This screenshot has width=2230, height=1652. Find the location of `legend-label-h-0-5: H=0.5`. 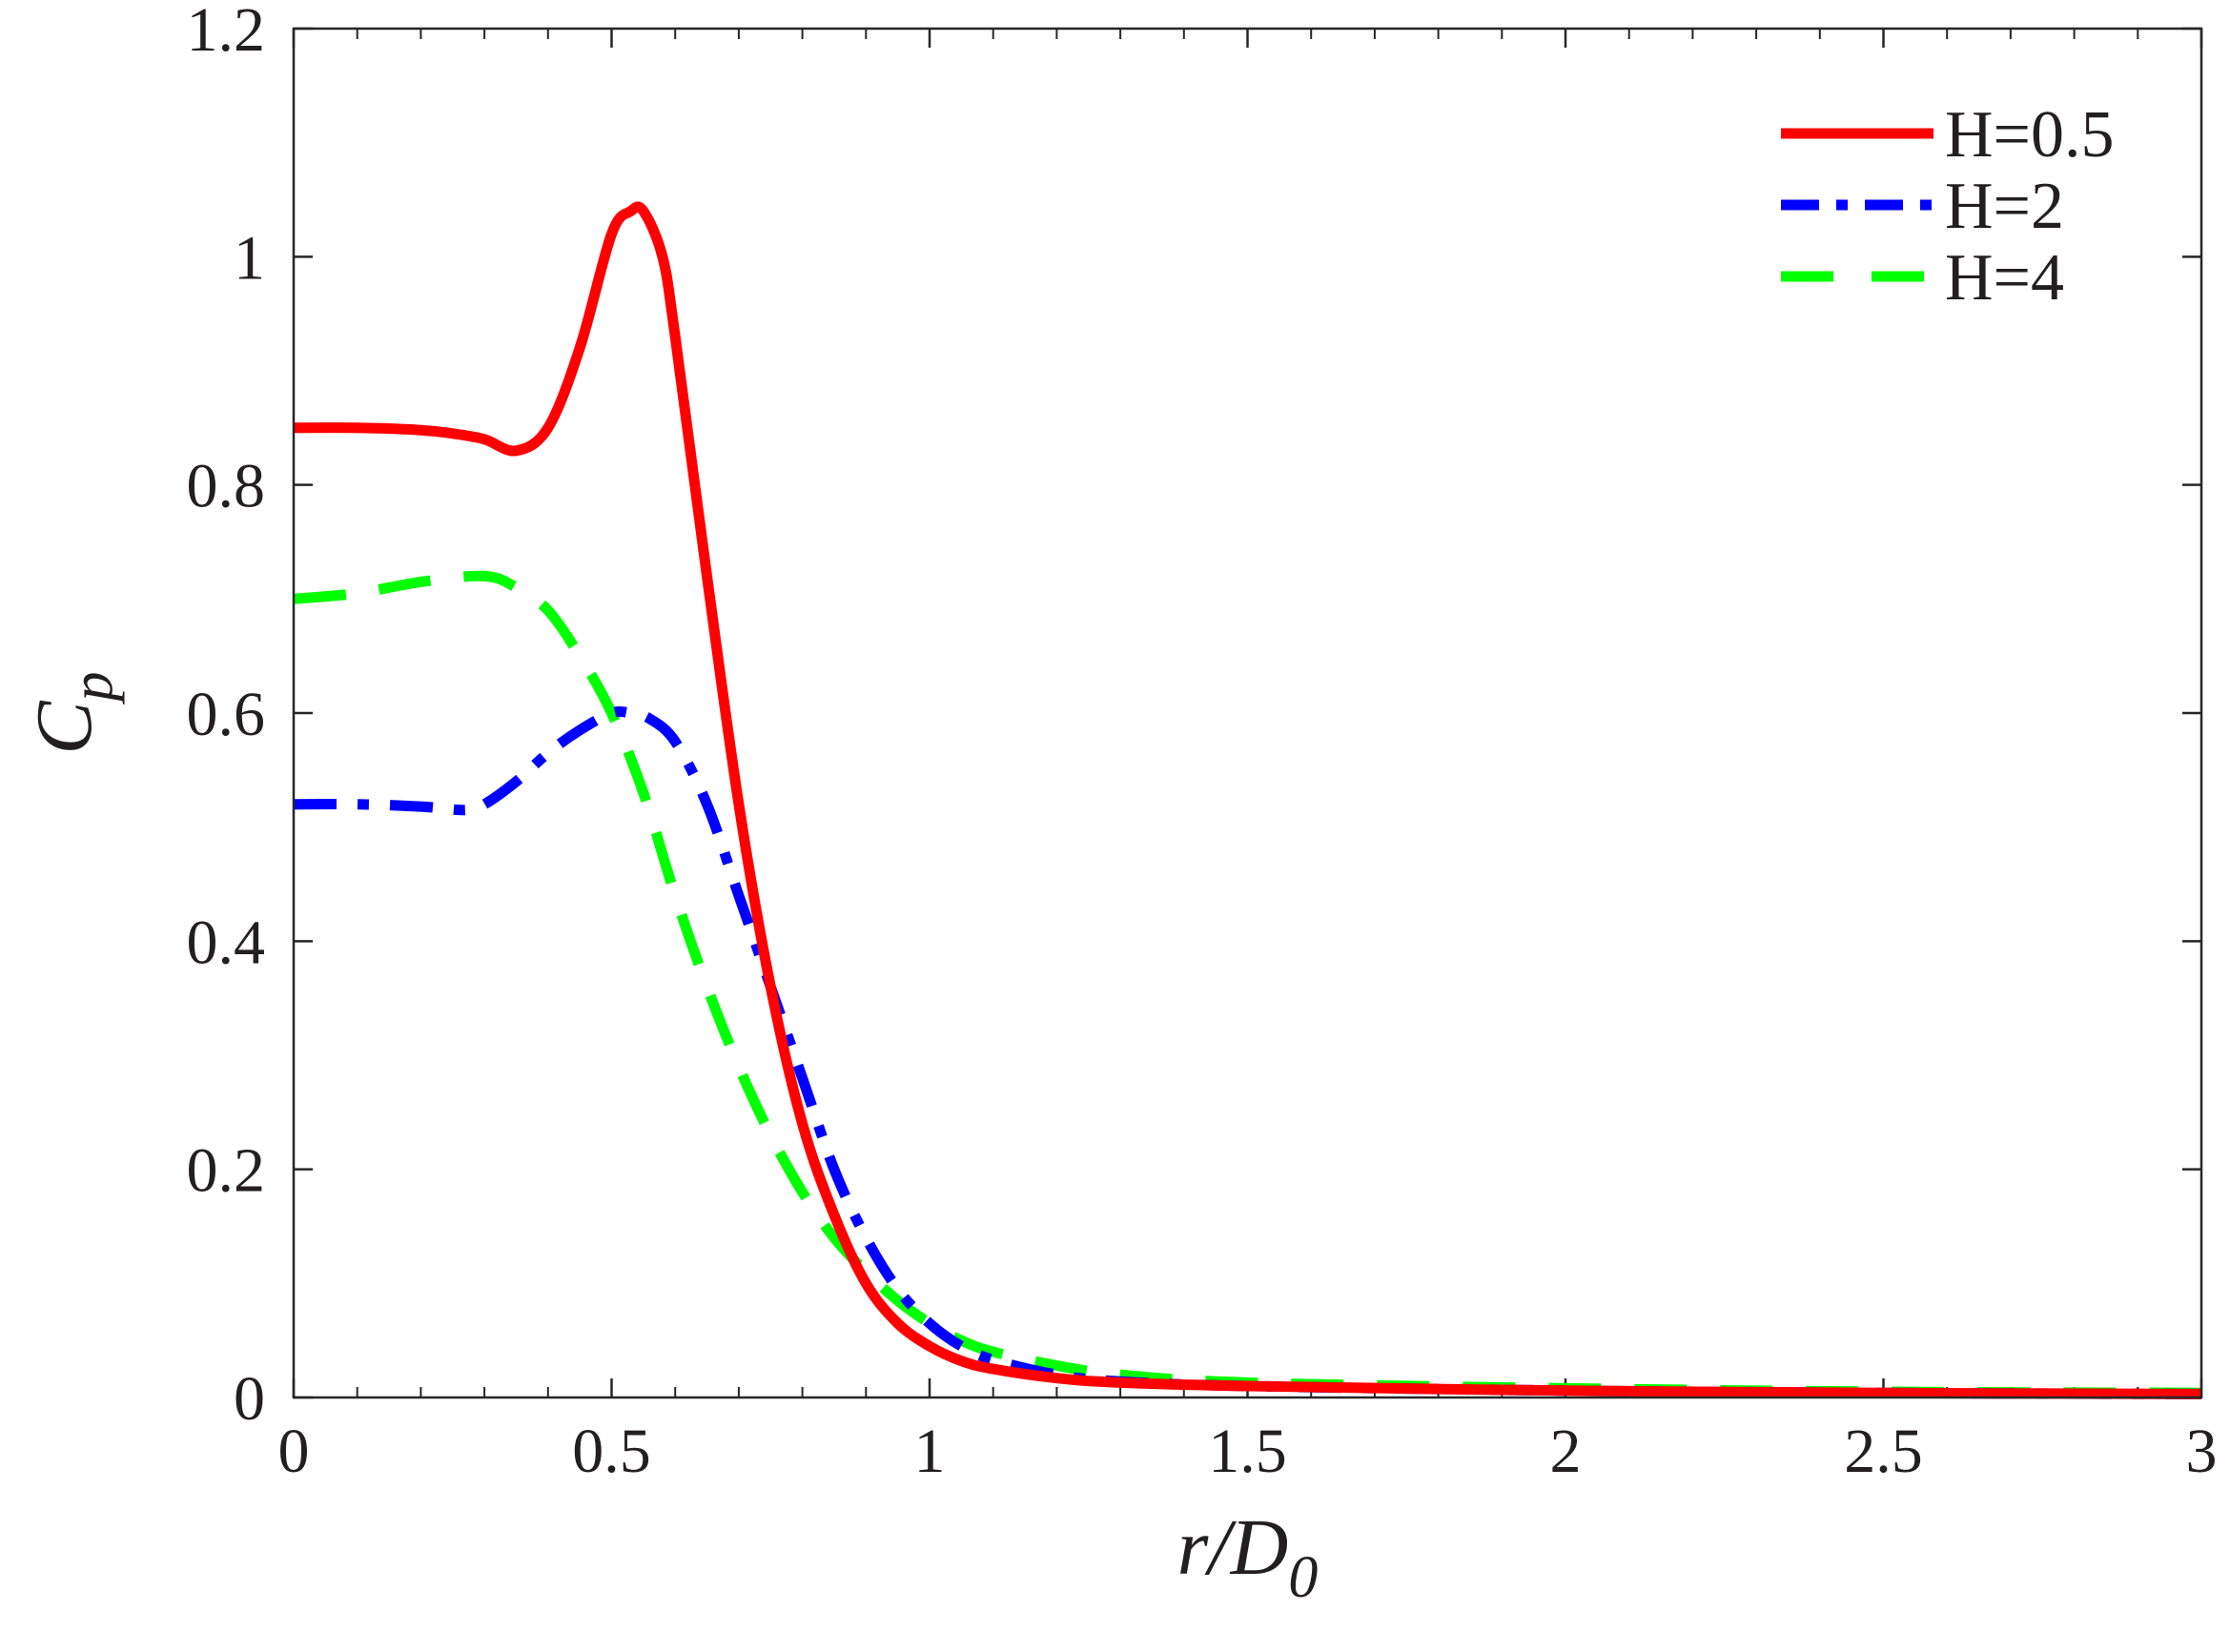

legend-label-h-0-5: H=0.5 is located at coordinates (2030, 135).